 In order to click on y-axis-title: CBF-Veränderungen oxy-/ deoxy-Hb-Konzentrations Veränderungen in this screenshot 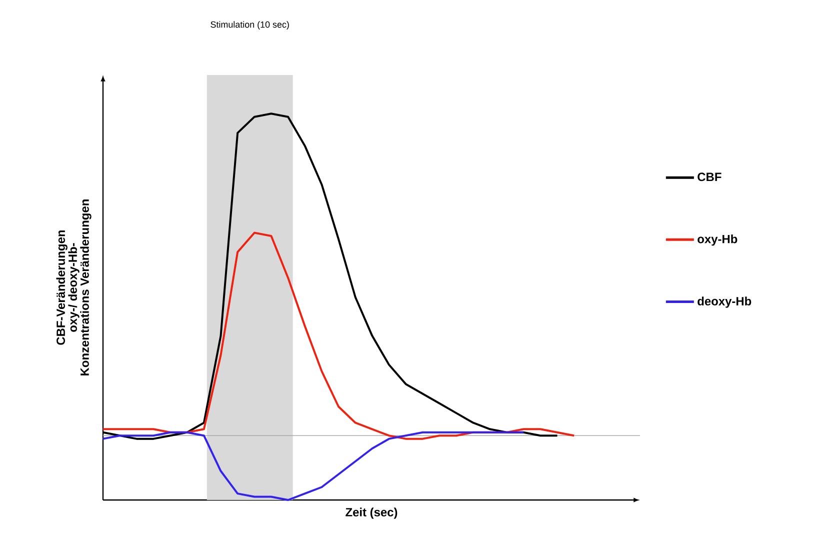, I will do `click(74, 288)`.